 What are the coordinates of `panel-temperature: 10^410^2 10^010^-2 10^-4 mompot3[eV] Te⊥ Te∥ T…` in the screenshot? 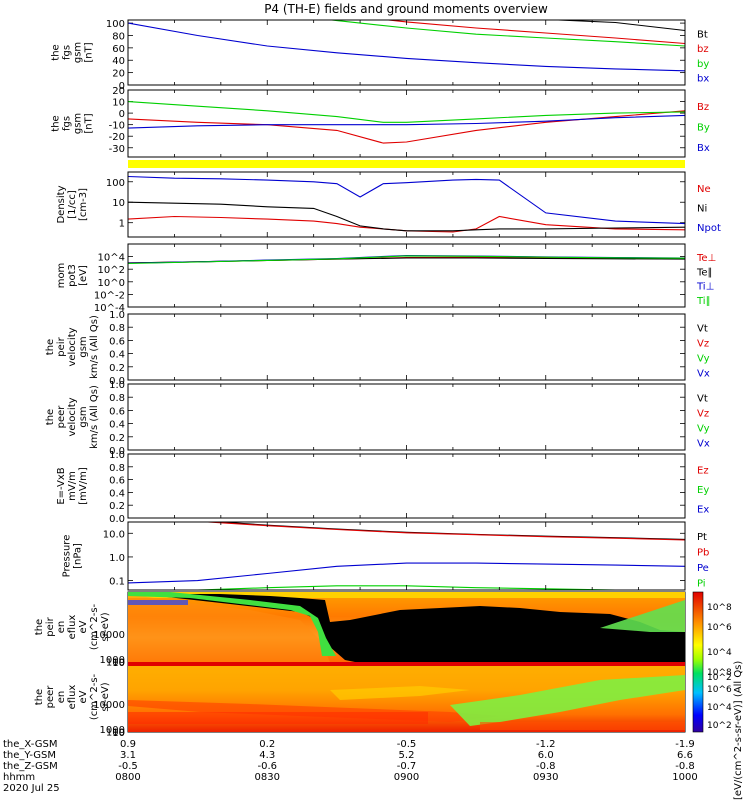 It's located at (386, 278).